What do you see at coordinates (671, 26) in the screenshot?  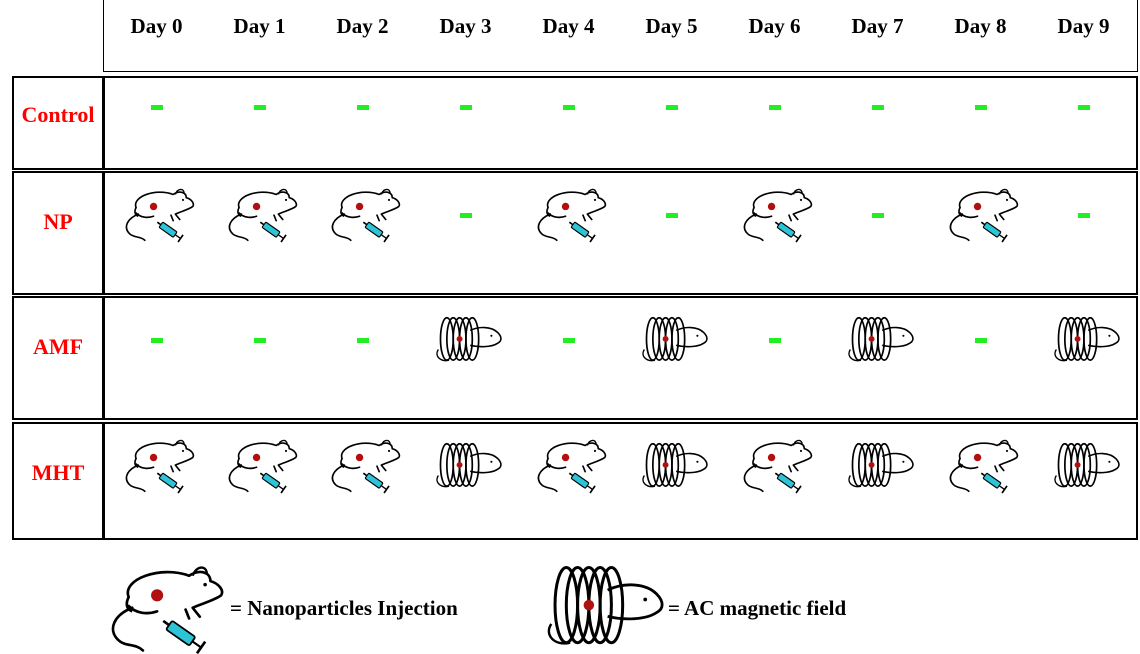 I see `day-label: Day 5` at bounding box center [671, 26].